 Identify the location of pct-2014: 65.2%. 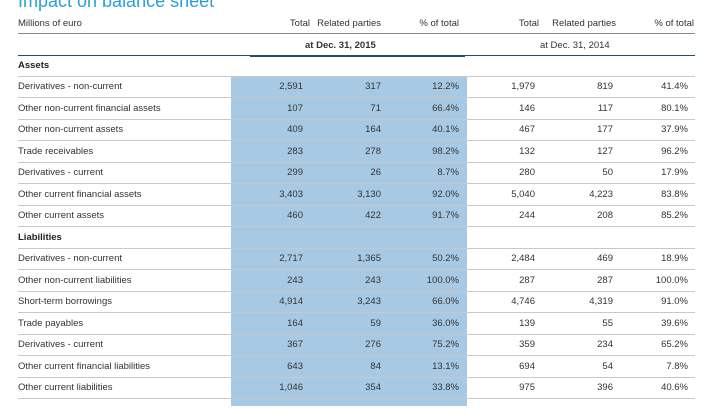
(657, 345).